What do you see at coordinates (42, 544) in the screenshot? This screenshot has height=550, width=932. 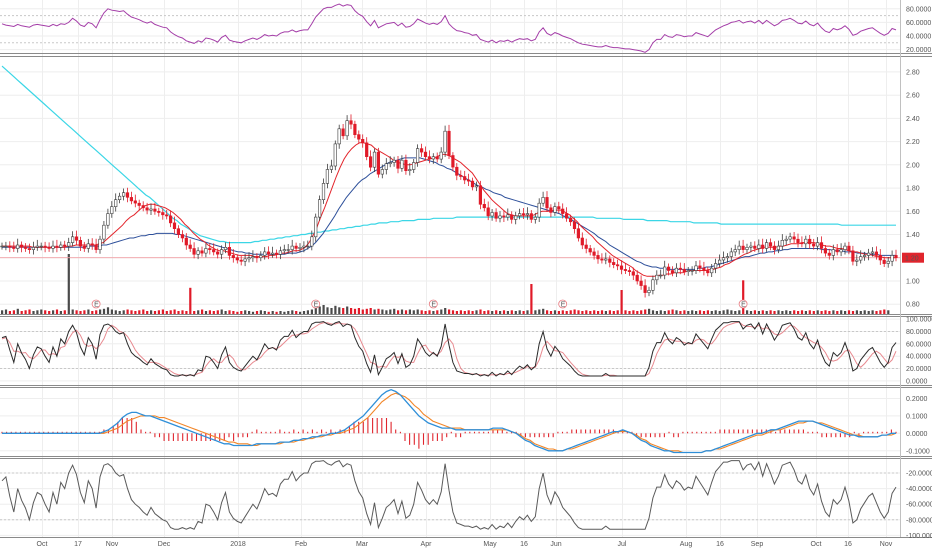 I see `time-axis-label-0: Oct` at bounding box center [42, 544].